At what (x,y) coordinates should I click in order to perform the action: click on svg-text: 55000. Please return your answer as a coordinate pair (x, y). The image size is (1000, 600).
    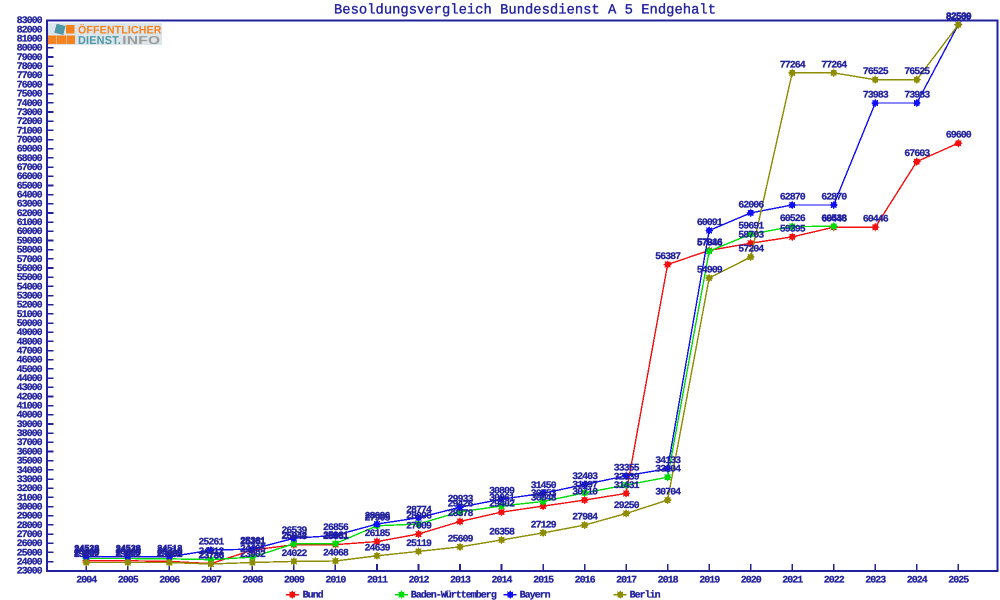
    Looking at the image, I should click on (30, 278).